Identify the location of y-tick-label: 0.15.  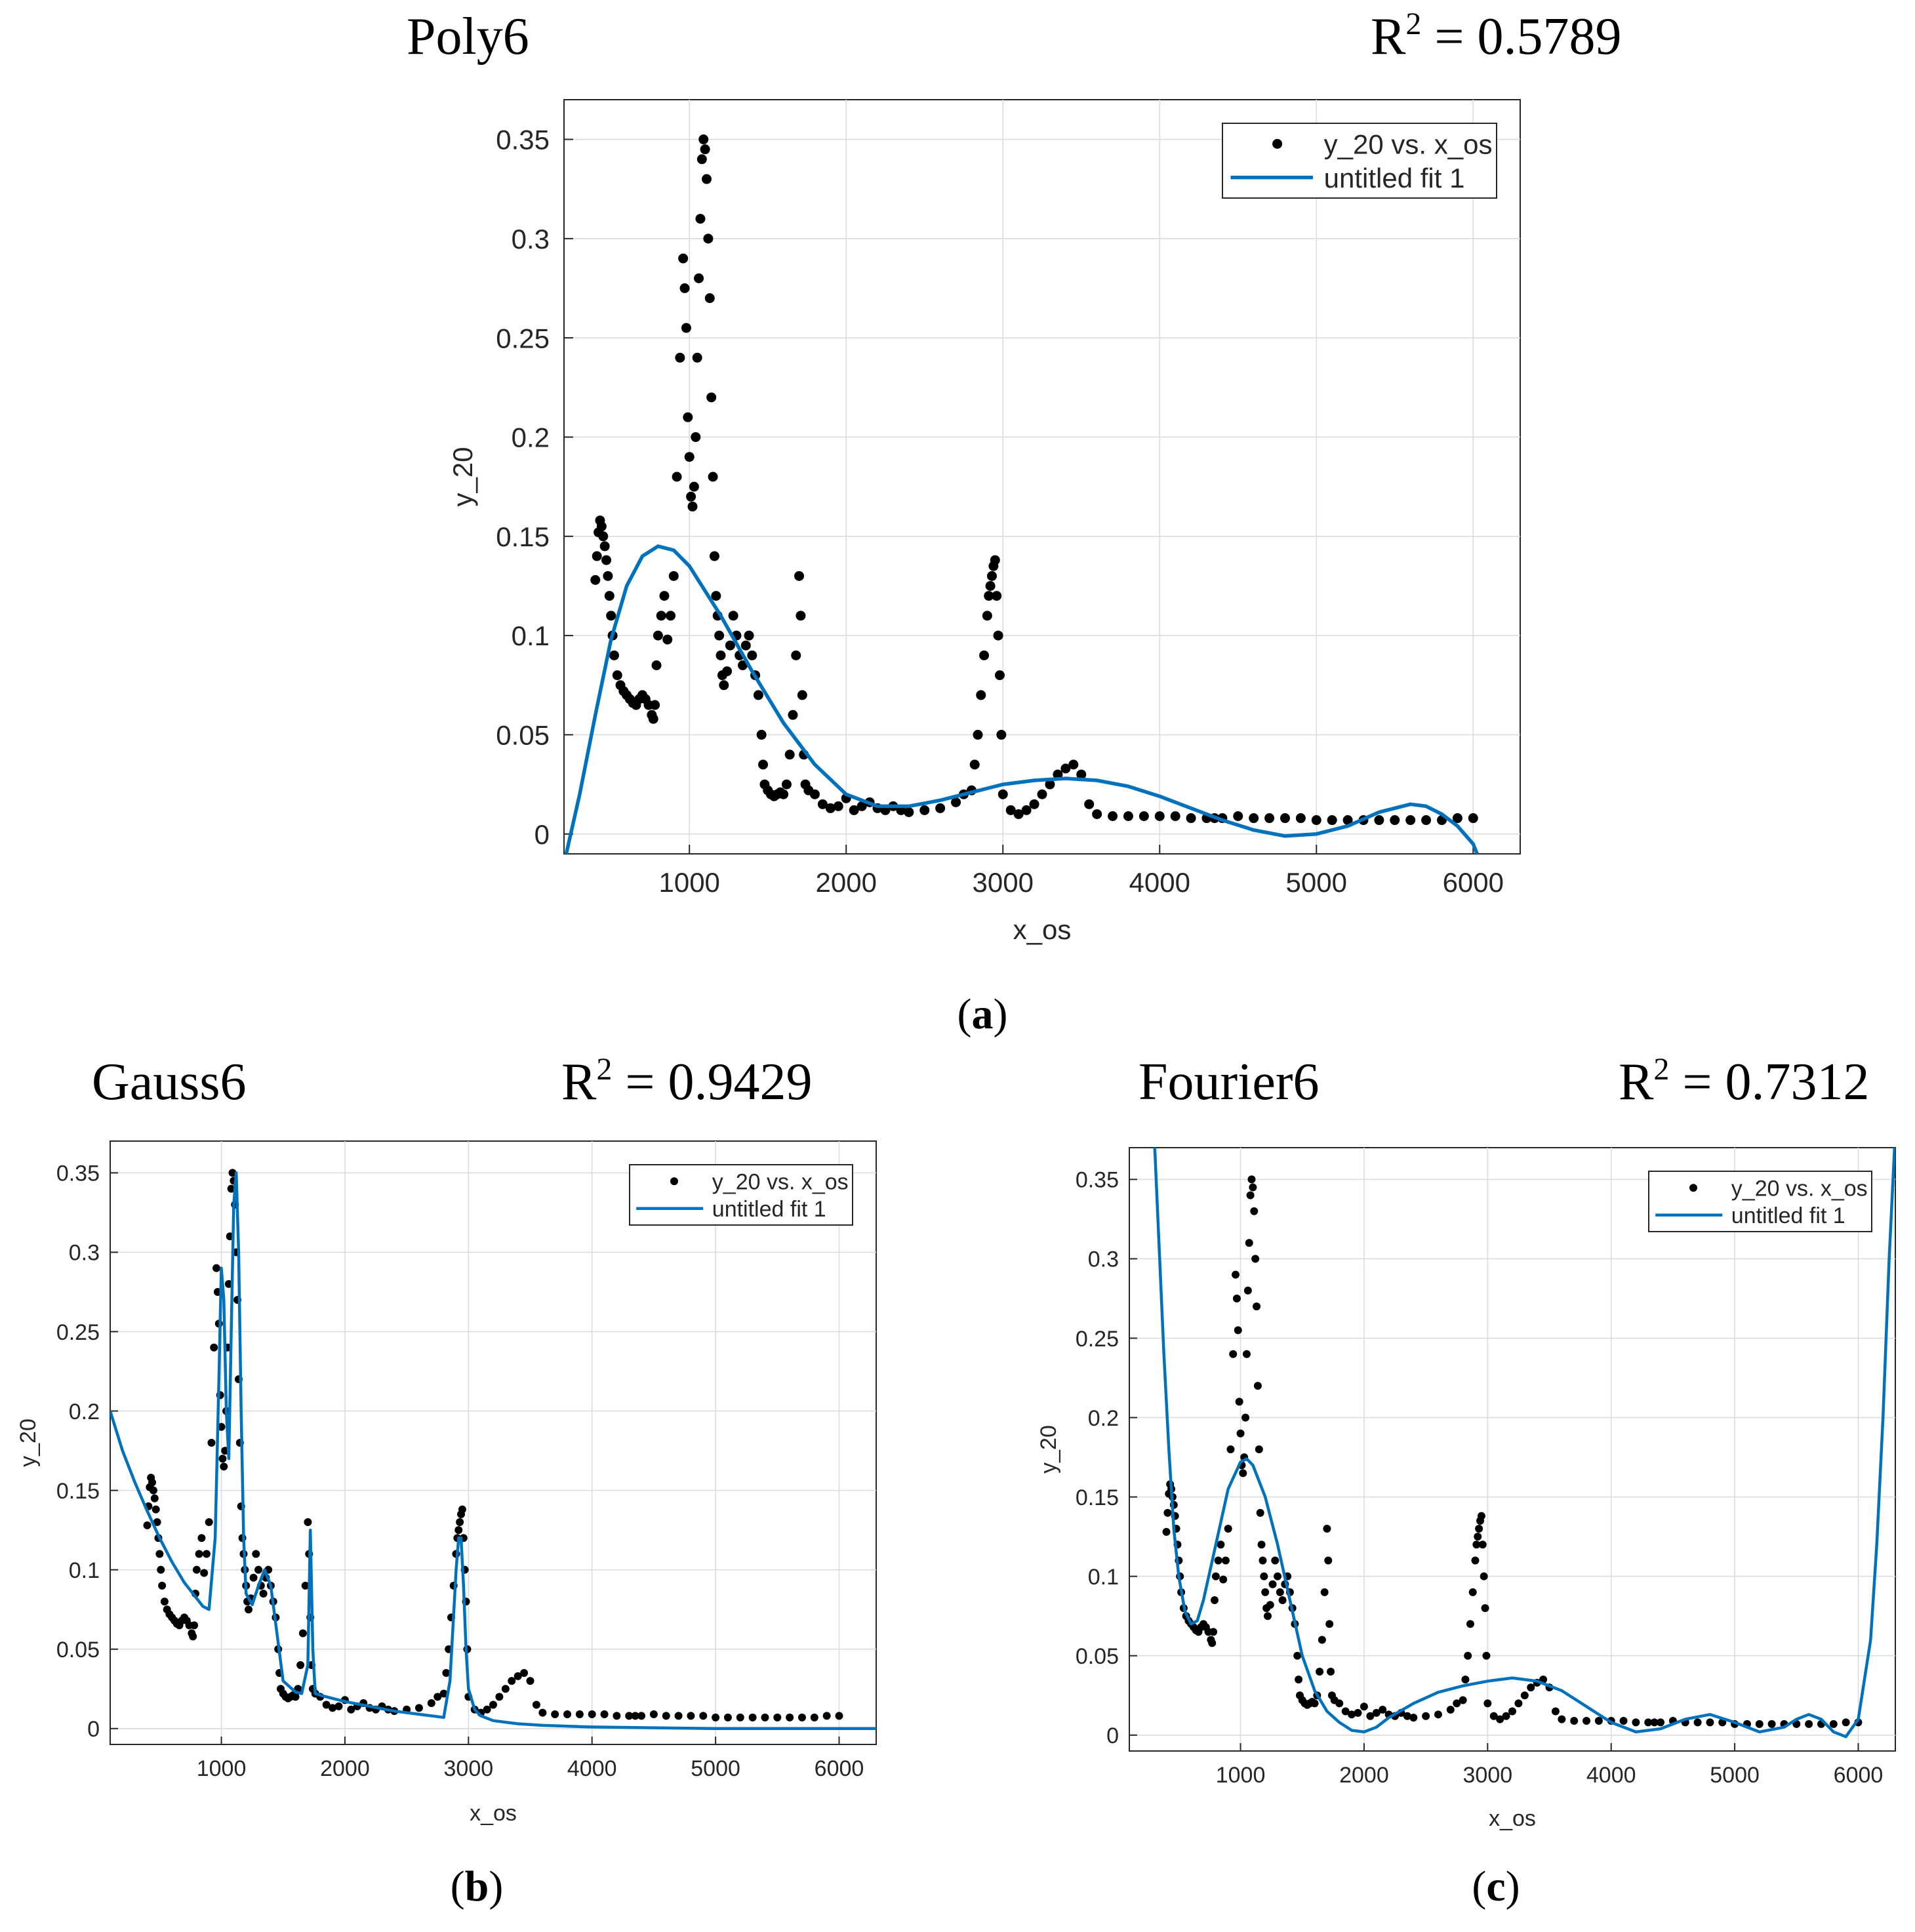
(523, 536).